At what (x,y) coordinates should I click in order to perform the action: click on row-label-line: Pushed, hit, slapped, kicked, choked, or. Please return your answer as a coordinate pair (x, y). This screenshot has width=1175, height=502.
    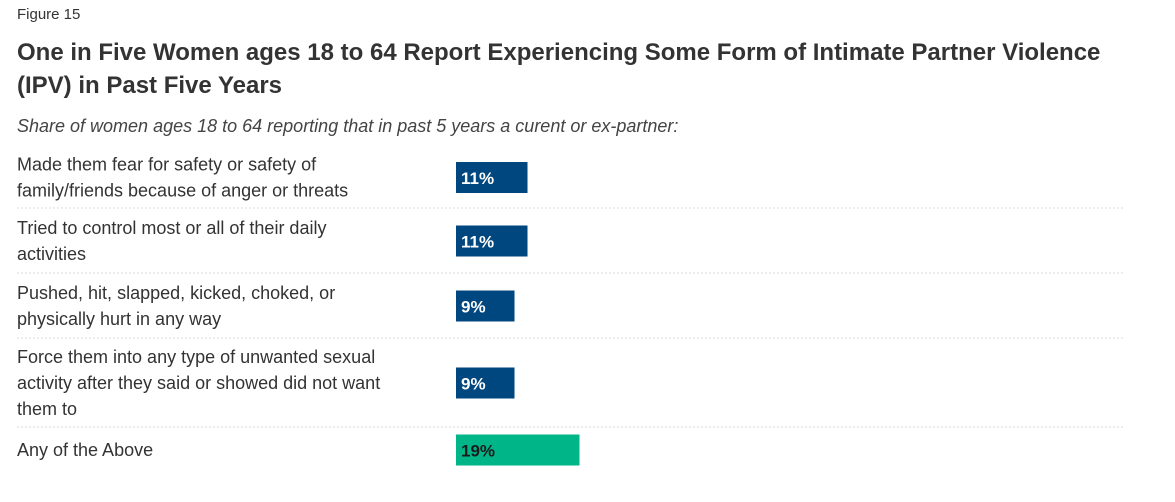
    Looking at the image, I should click on (176, 293).